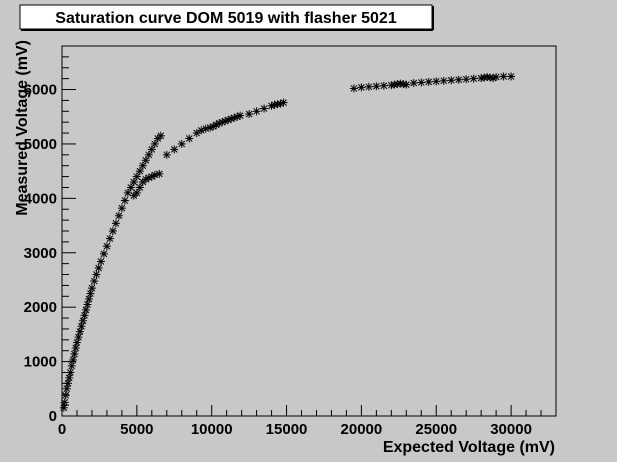 The image size is (617, 462). What do you see at coordinates (469, 447) in the screenshot?
I see `x-axis-title: Expected Voltage (mV)` at bounding box center [469, 447].